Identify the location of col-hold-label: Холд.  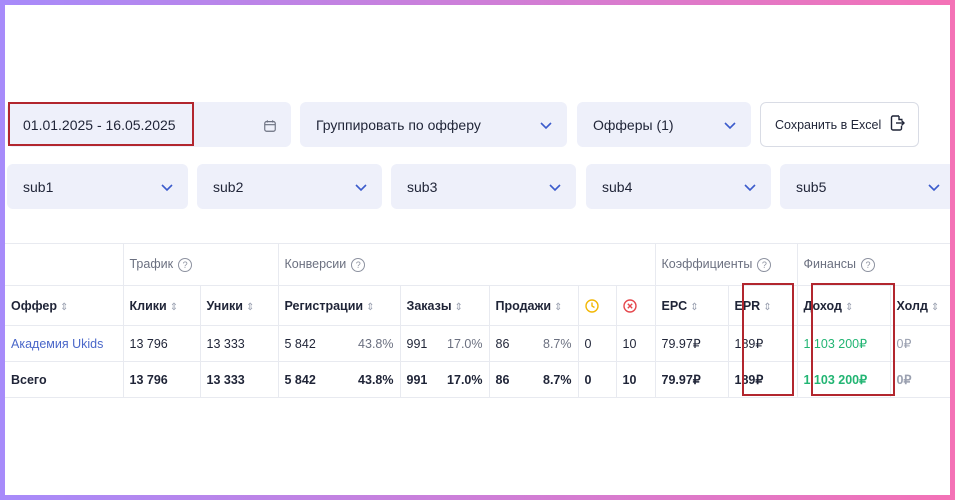
(912, 305).